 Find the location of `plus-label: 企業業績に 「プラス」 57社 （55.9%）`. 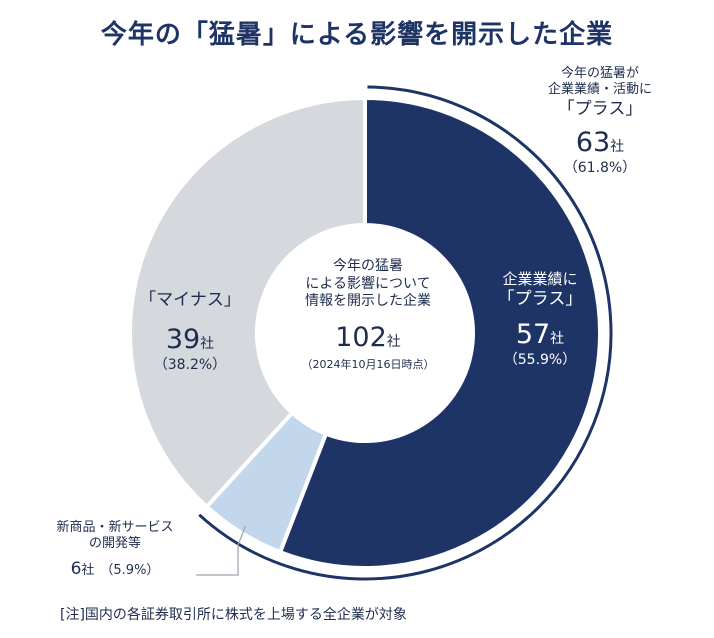

plus-label: 企業業績に 「プラス」 57社 （55.9%） is located at coordinates (540, 319).